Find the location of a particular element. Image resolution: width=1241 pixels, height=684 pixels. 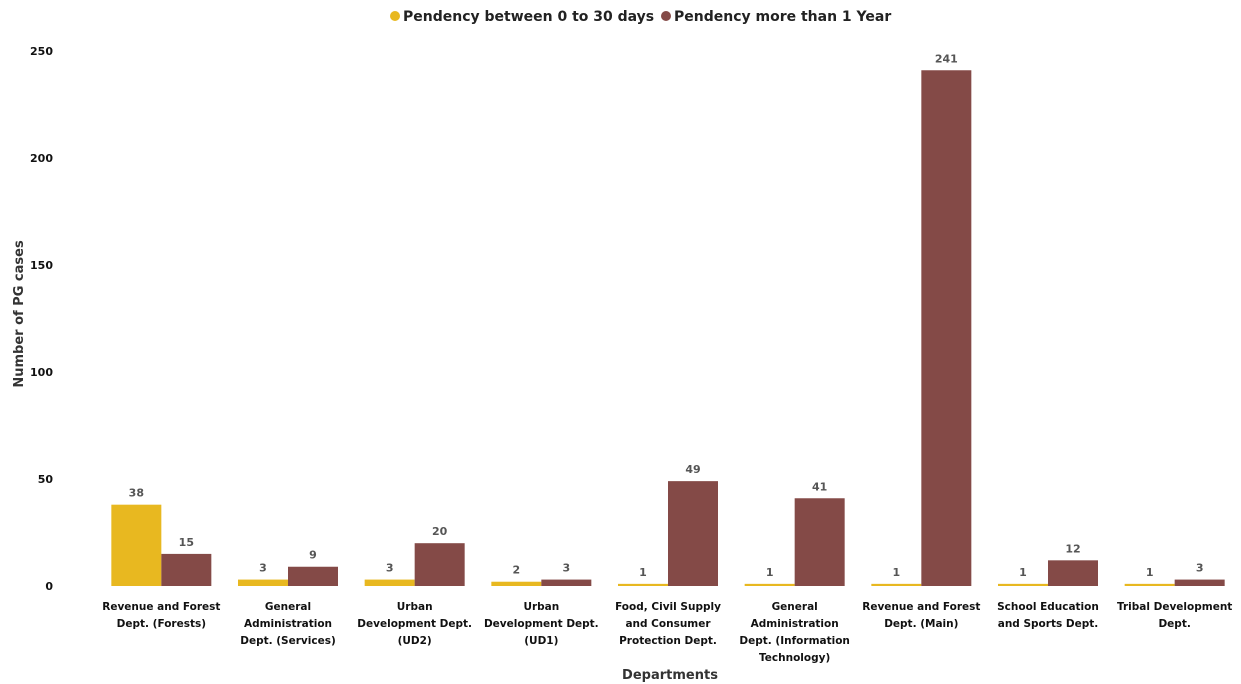

x-axis-title: Departments is located at coordinates (670, 675).